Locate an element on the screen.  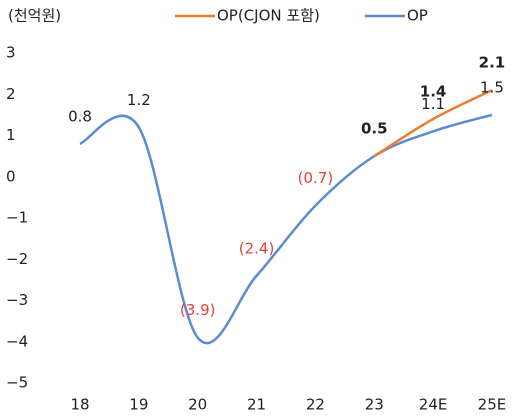
data-label: (2.4) is located at coordinates (257, 248).